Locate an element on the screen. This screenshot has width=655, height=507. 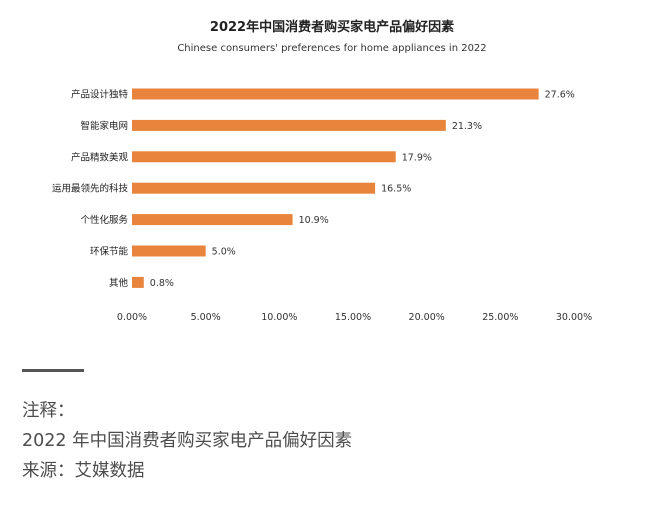
value-label: 16.5% is located at coordinates (396, 189).